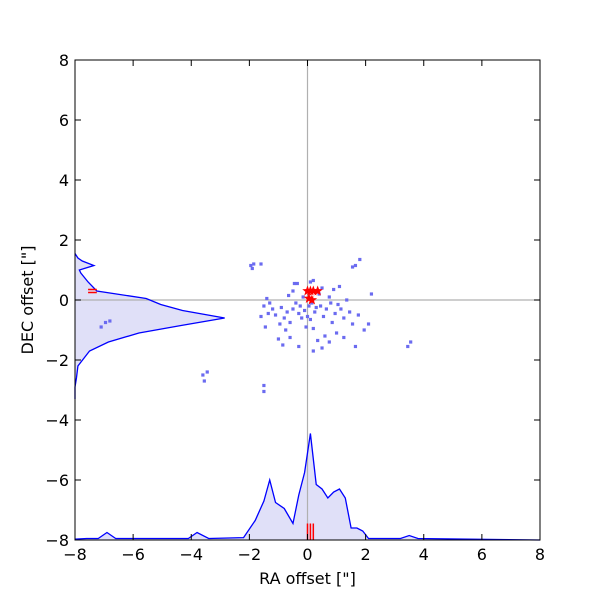  What do you see at coordinates (424, 554) in the screenshot?
I see `x-tick-label: 4` at bounding box center [424, 554].